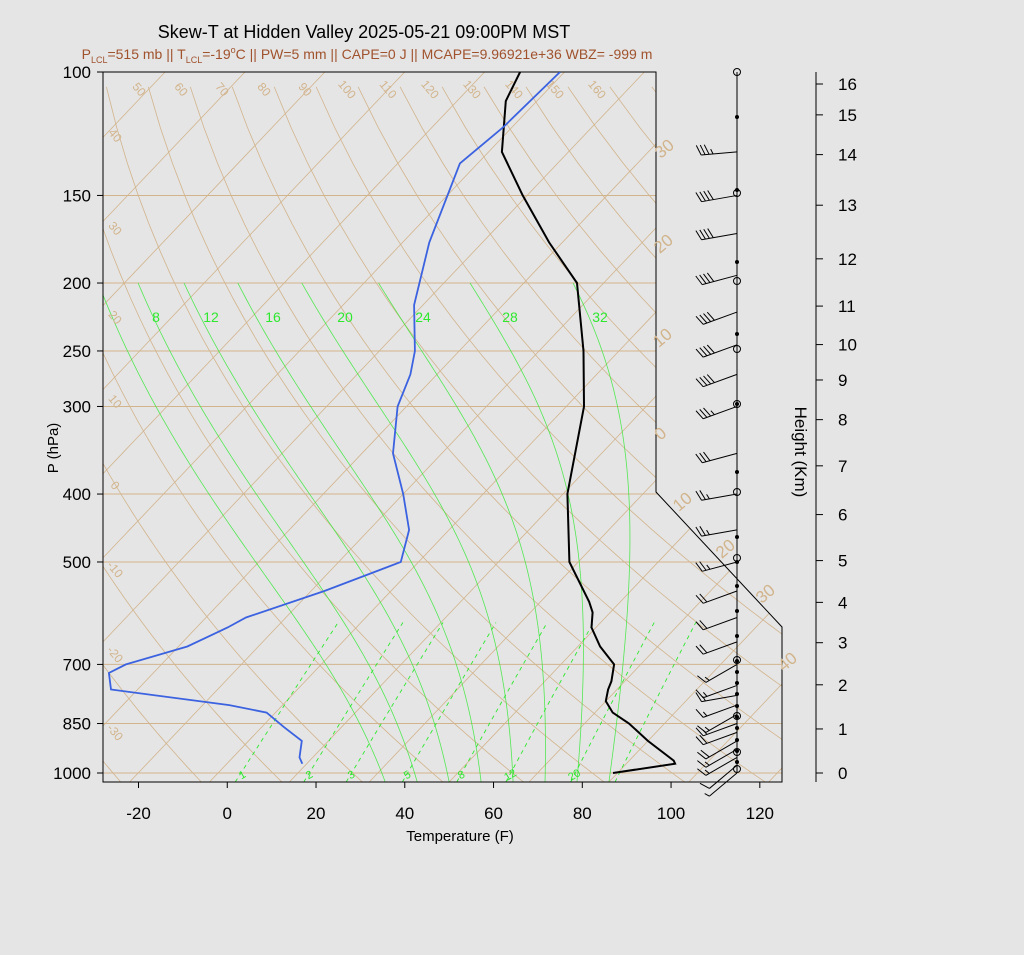 This screenshot has width=1024, height=955. Describe the element at coordinates (842, 643) in the screenshot. I see `height-tick-label: 3` at that location.